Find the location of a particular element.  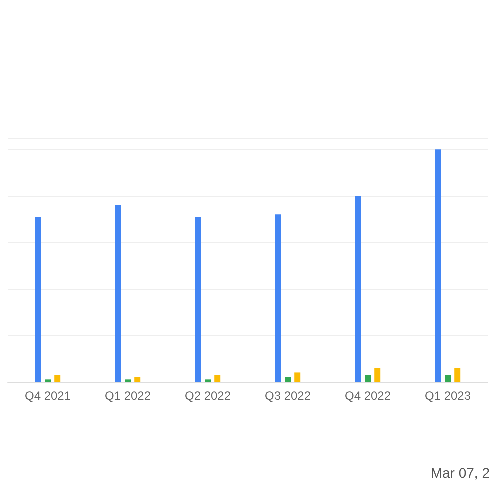

x-tick-label: Q2 2022 is located at coordinates (208, 396).